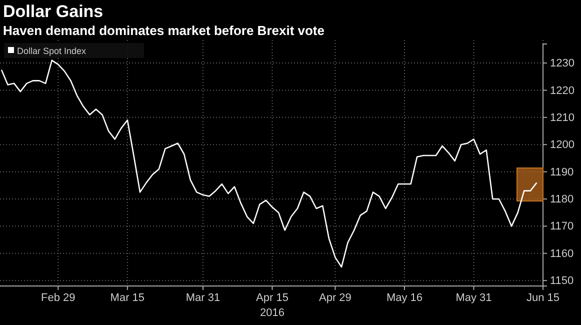 The width and height of the screenshot is (581, 325). I want to click on y-tick-label: 1230, so click(562, 64).